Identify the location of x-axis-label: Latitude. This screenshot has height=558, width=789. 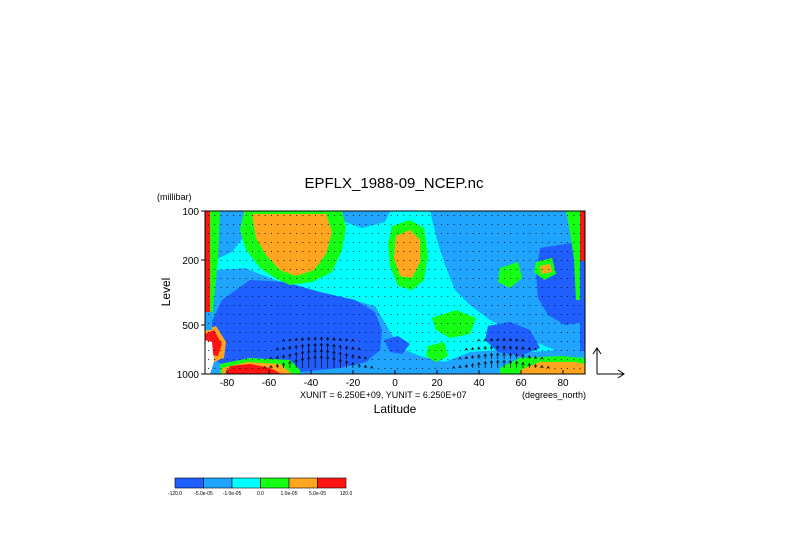
(395, 409).